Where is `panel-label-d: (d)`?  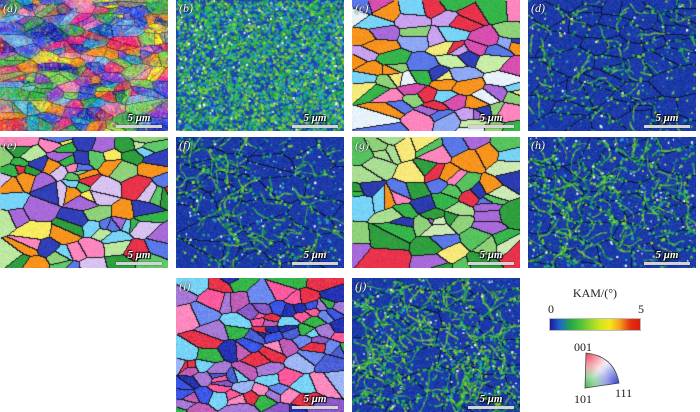
panel-label-d: (d) is located at coordinates (538, 8).